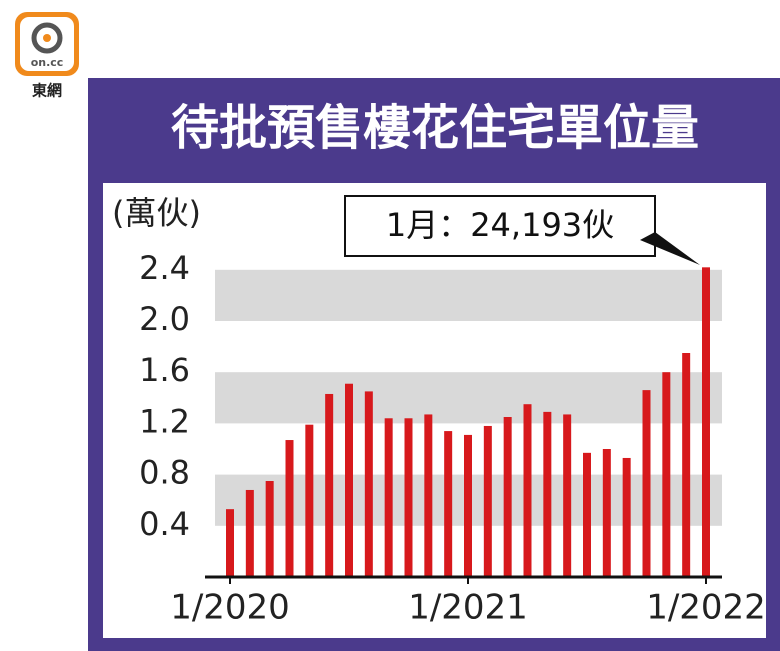 The image size is (780, 651). Describe the element at coordinates (164, 524) in the screenshot. I see `y-tick-label: 0.4` at that location.